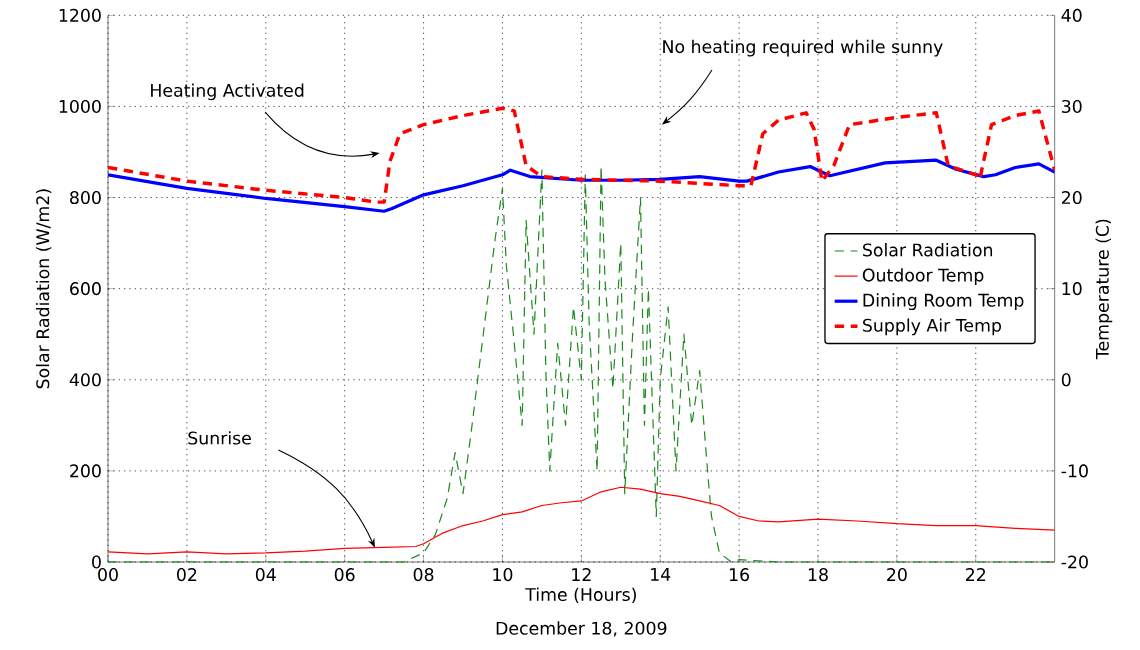 The width and height of the screenshot is (1140, 650). I want to click on y2-tick-label: 30, so click(1072, 106).